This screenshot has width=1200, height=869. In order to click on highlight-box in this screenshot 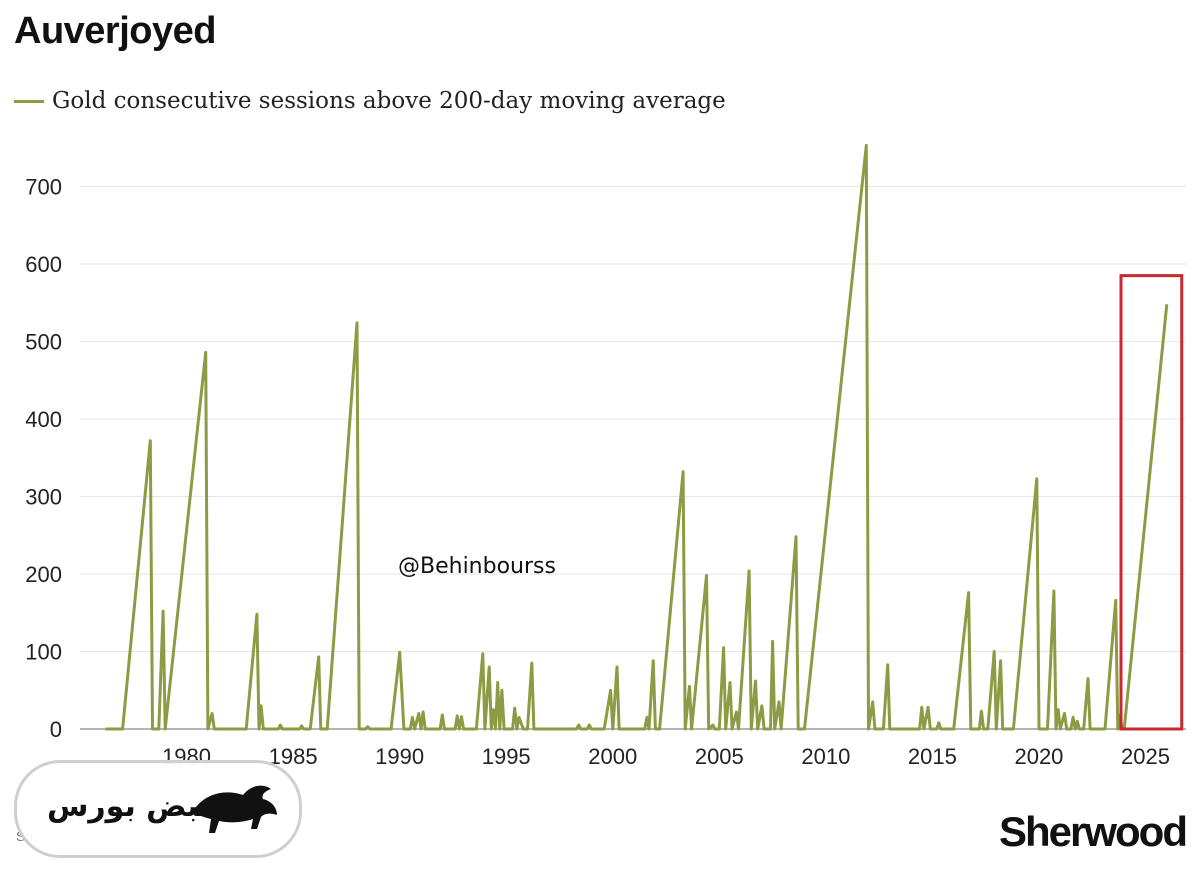, I will do `click(1151, 502)`.